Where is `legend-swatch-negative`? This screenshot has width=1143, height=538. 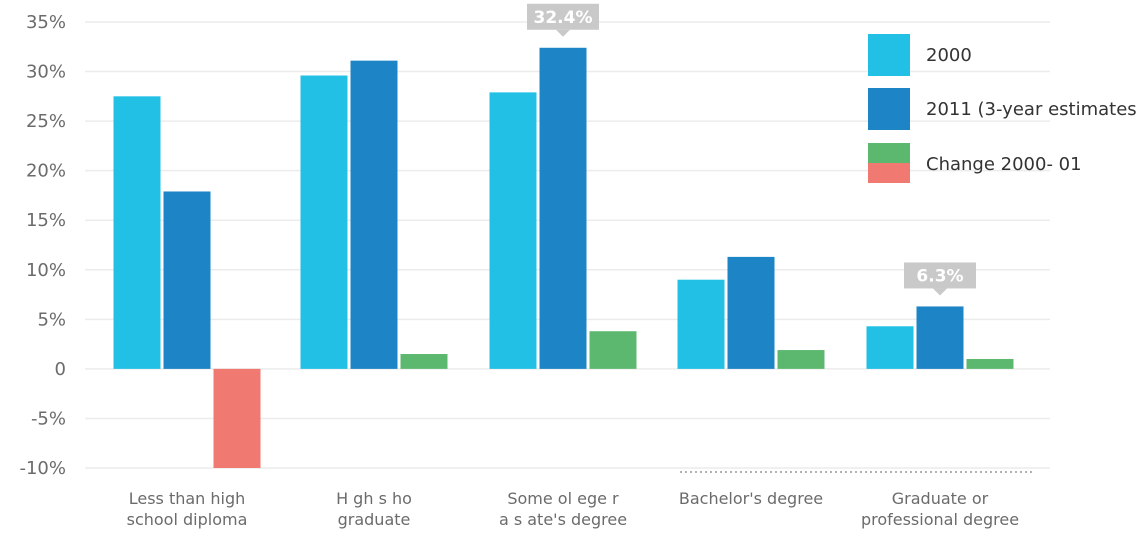 legend-swatch-negative is located at coordinates (889, 173).